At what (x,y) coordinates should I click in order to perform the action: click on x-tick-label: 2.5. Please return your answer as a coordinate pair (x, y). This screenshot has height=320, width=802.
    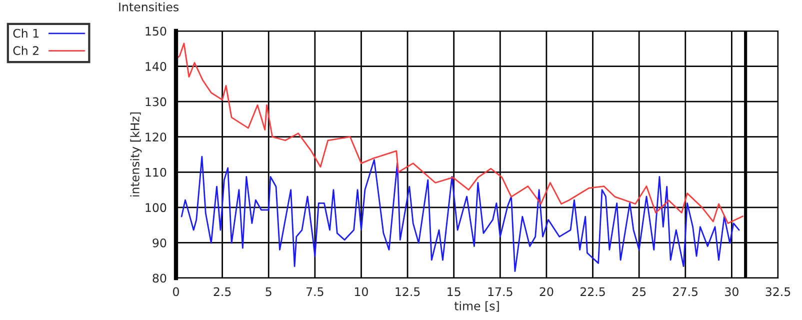
    Looking at the image, I should click on (222, 291).